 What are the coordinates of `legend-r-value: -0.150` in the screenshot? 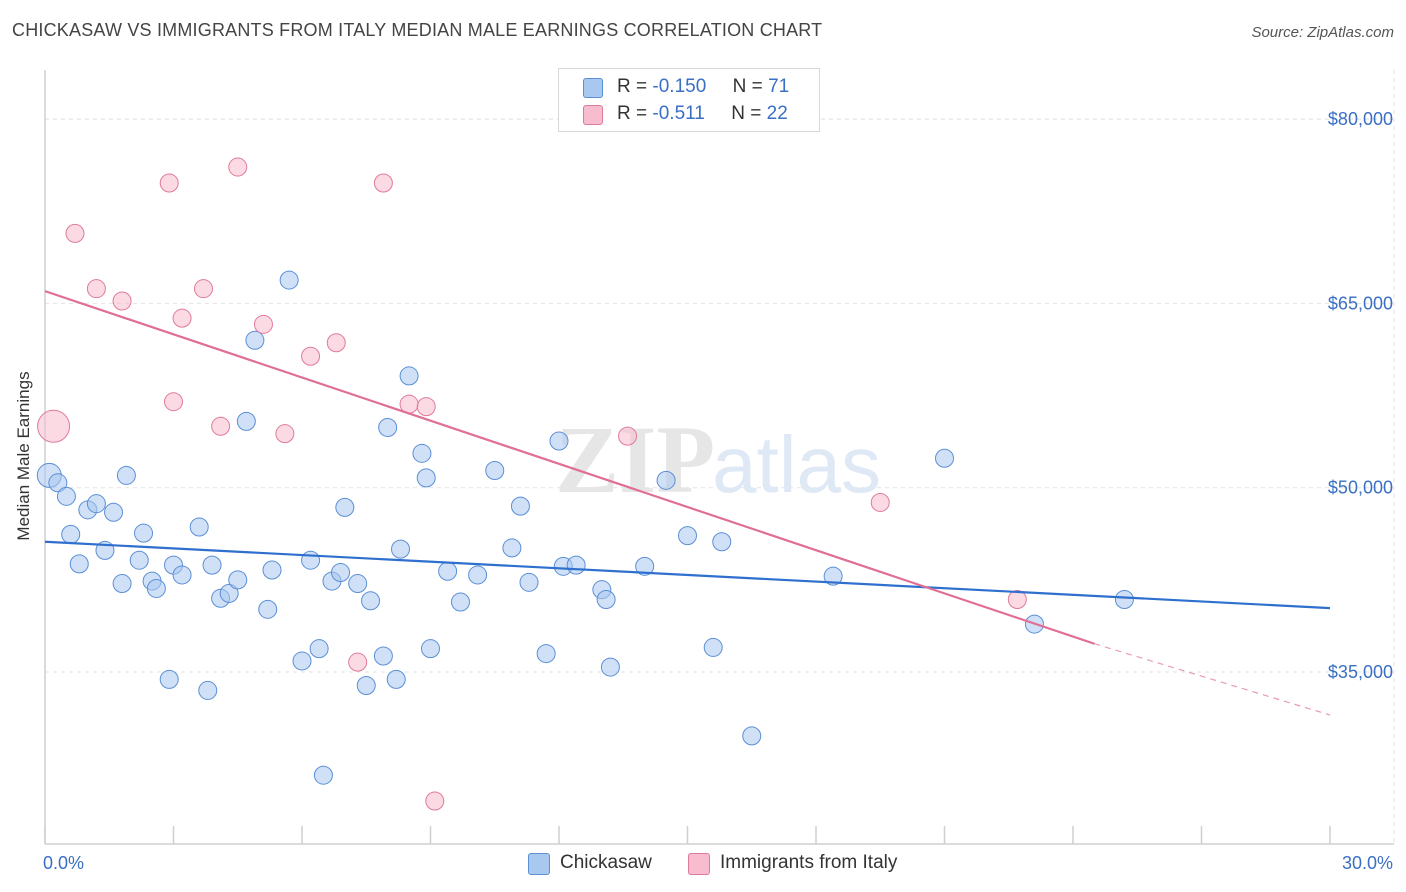 It's located at (679, 86).